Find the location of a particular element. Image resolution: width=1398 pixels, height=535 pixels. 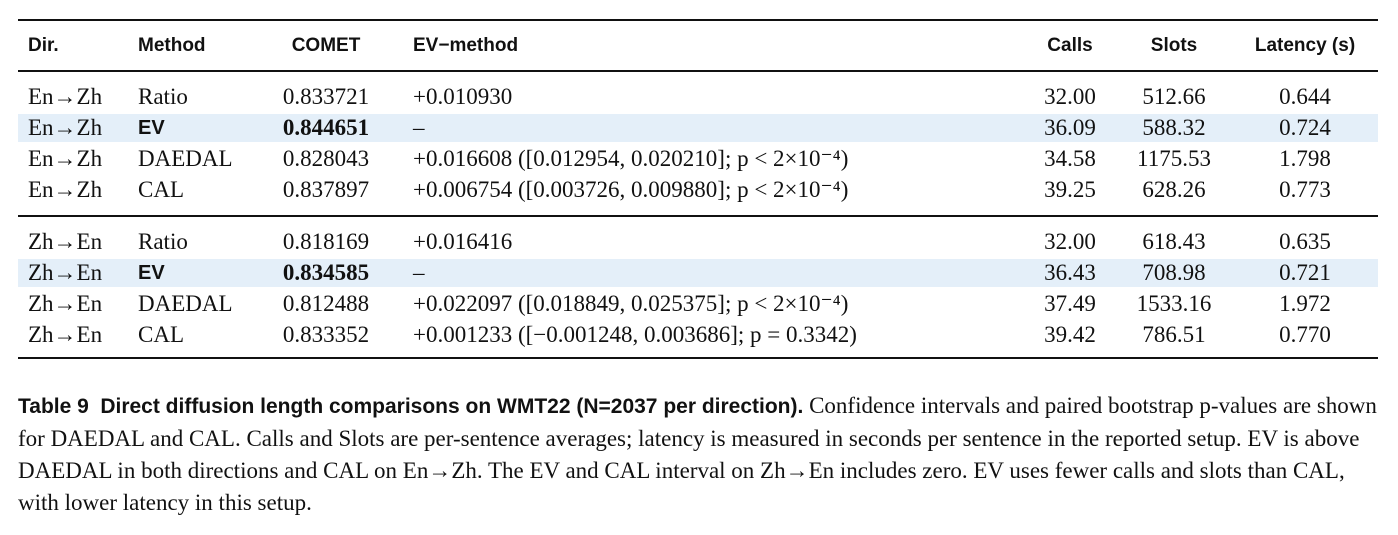

table-cell: 34.58 is located at coordinates (1070, 158).